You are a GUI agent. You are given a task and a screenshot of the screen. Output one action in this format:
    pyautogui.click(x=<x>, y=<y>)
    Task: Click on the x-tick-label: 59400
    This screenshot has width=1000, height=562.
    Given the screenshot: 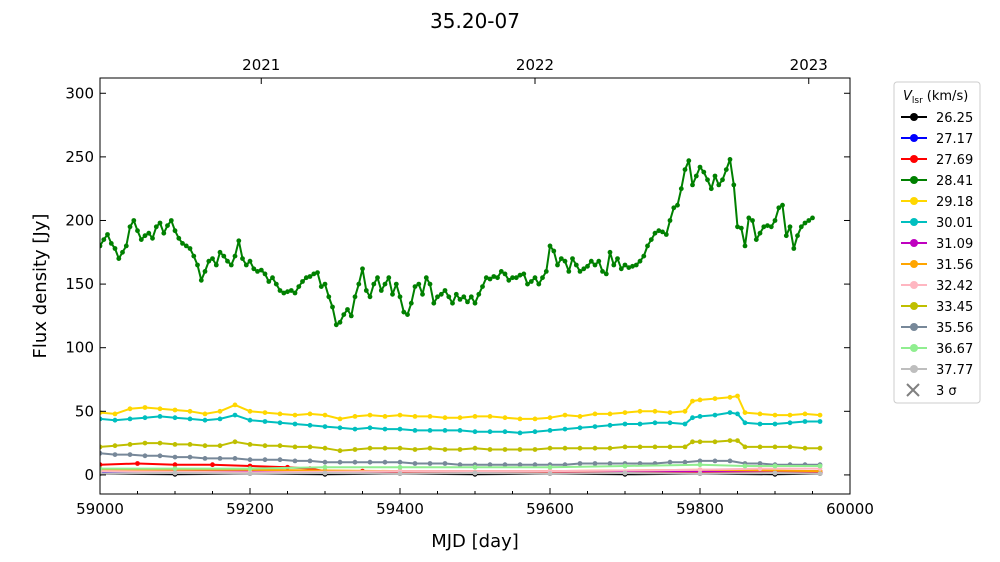 What is the action you would take?
    pyautogui.click(x=400, y=509)
    